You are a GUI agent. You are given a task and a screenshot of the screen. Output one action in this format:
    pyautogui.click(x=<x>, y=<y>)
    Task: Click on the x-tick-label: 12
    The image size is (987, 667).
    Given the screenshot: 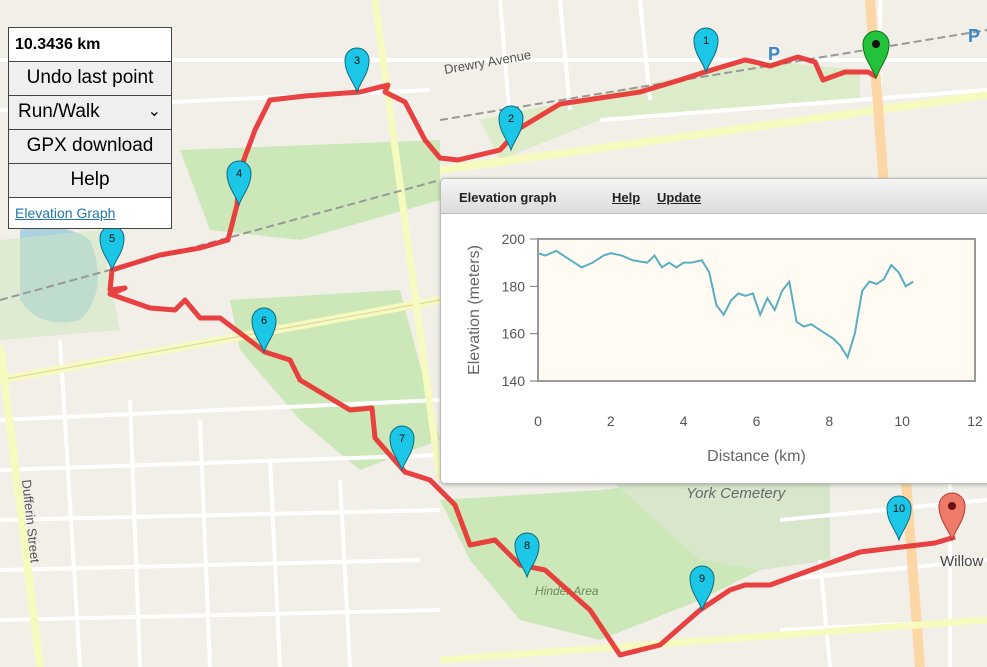 What is the action you would take?
    pyautogui.click(x=975, y=421)
    